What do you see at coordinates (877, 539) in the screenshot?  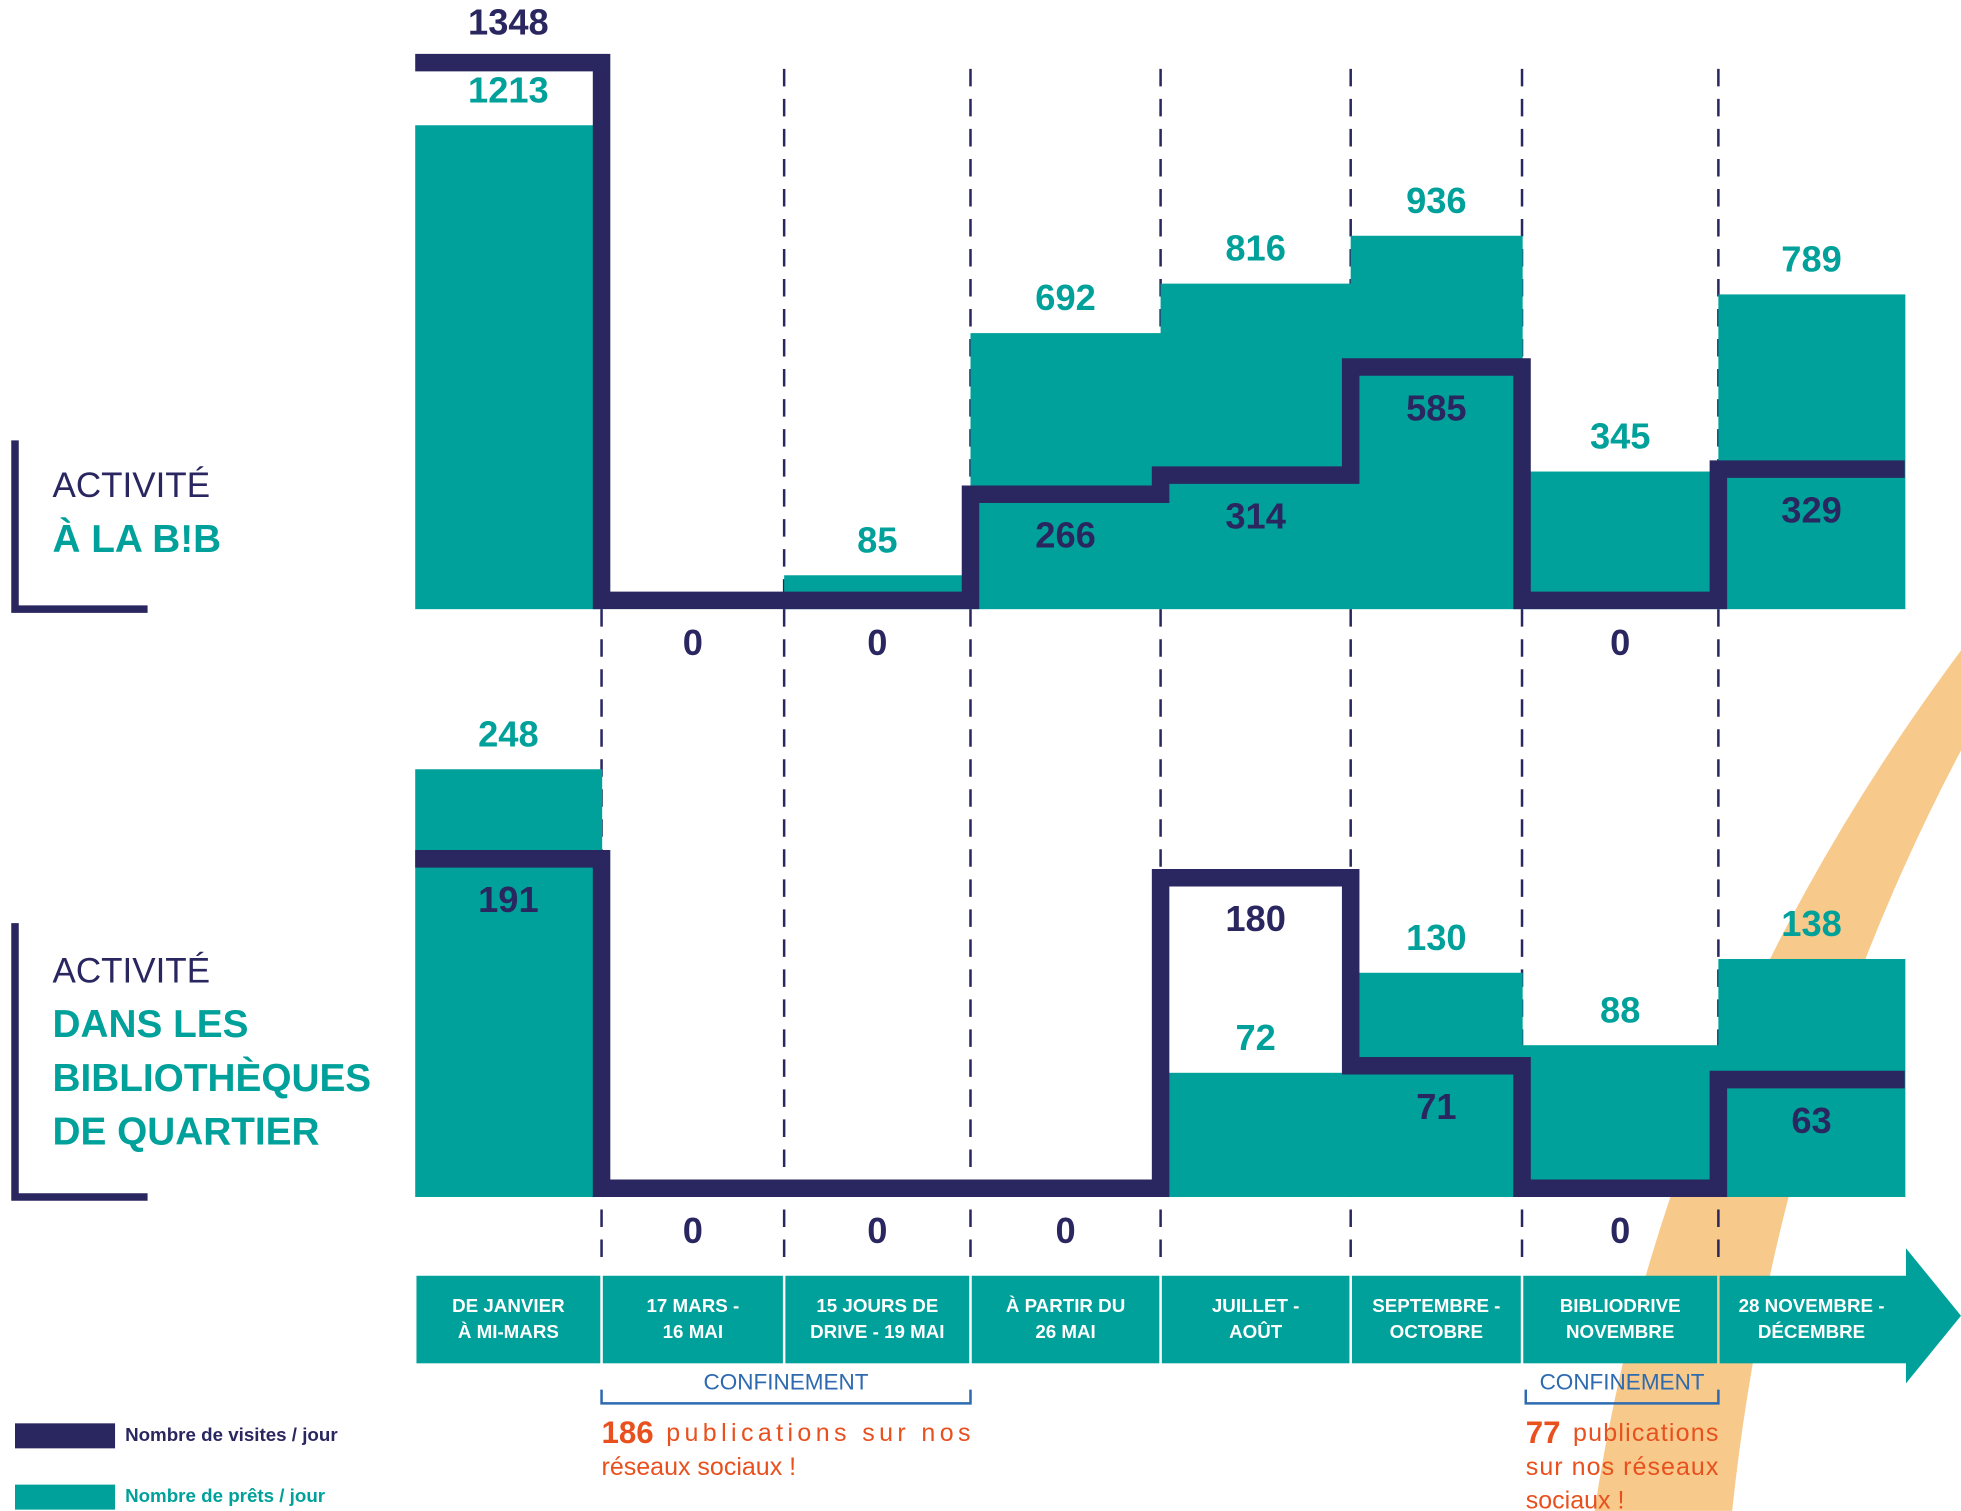 I see `loan-label: 85` at bounding box center [877, 539].